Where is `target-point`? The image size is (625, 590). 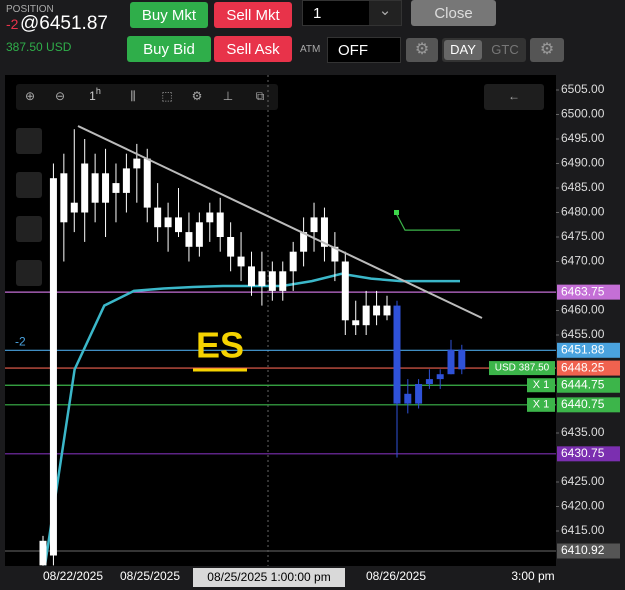 target-point is located at coordinates (396, 212).